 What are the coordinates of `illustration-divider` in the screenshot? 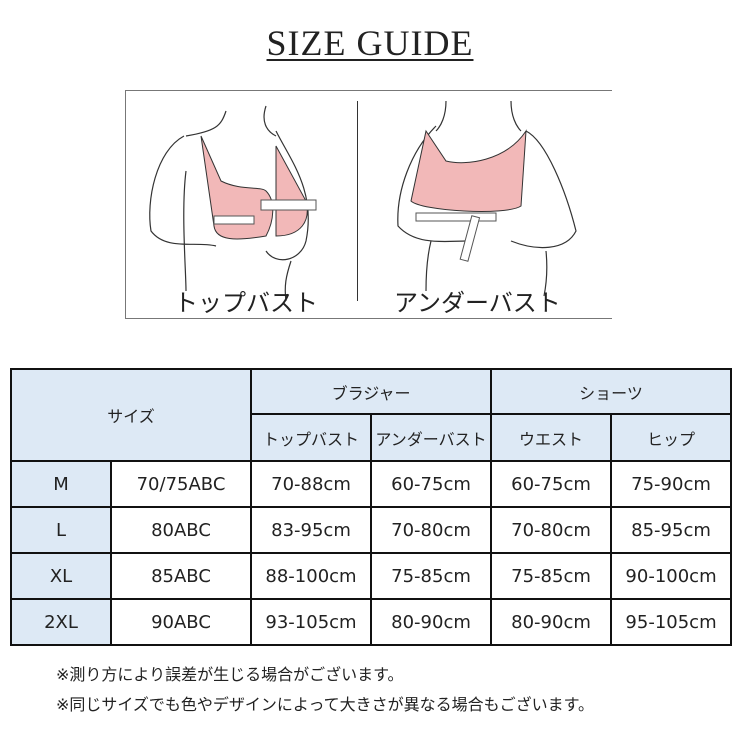 It's located at (357, 201).